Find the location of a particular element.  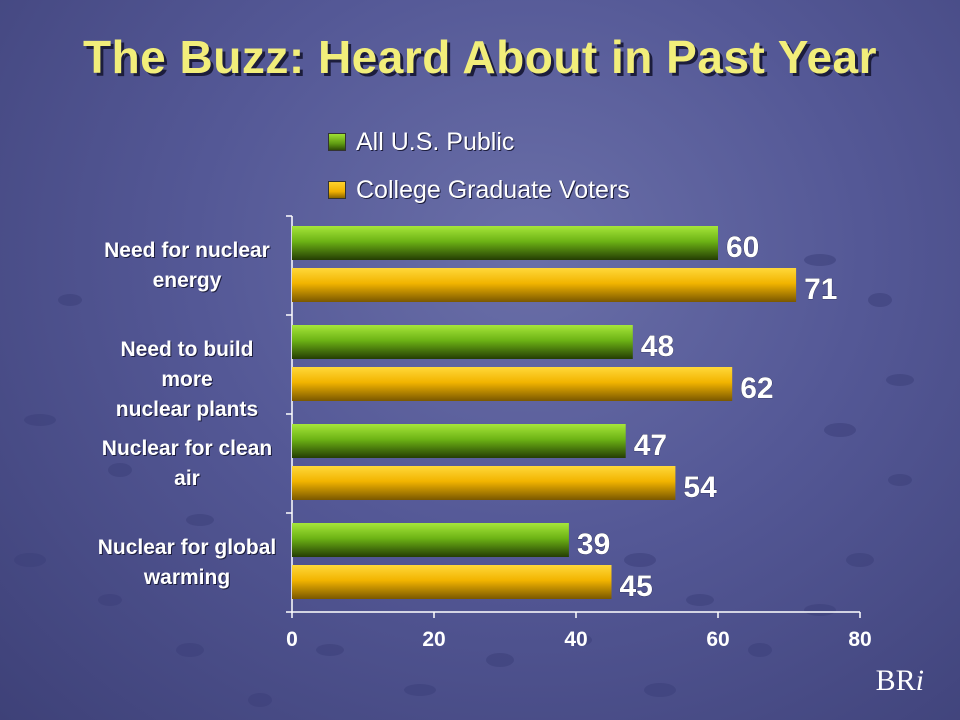

legend-label: All U.S. Public is located at coordinates (435, 141).